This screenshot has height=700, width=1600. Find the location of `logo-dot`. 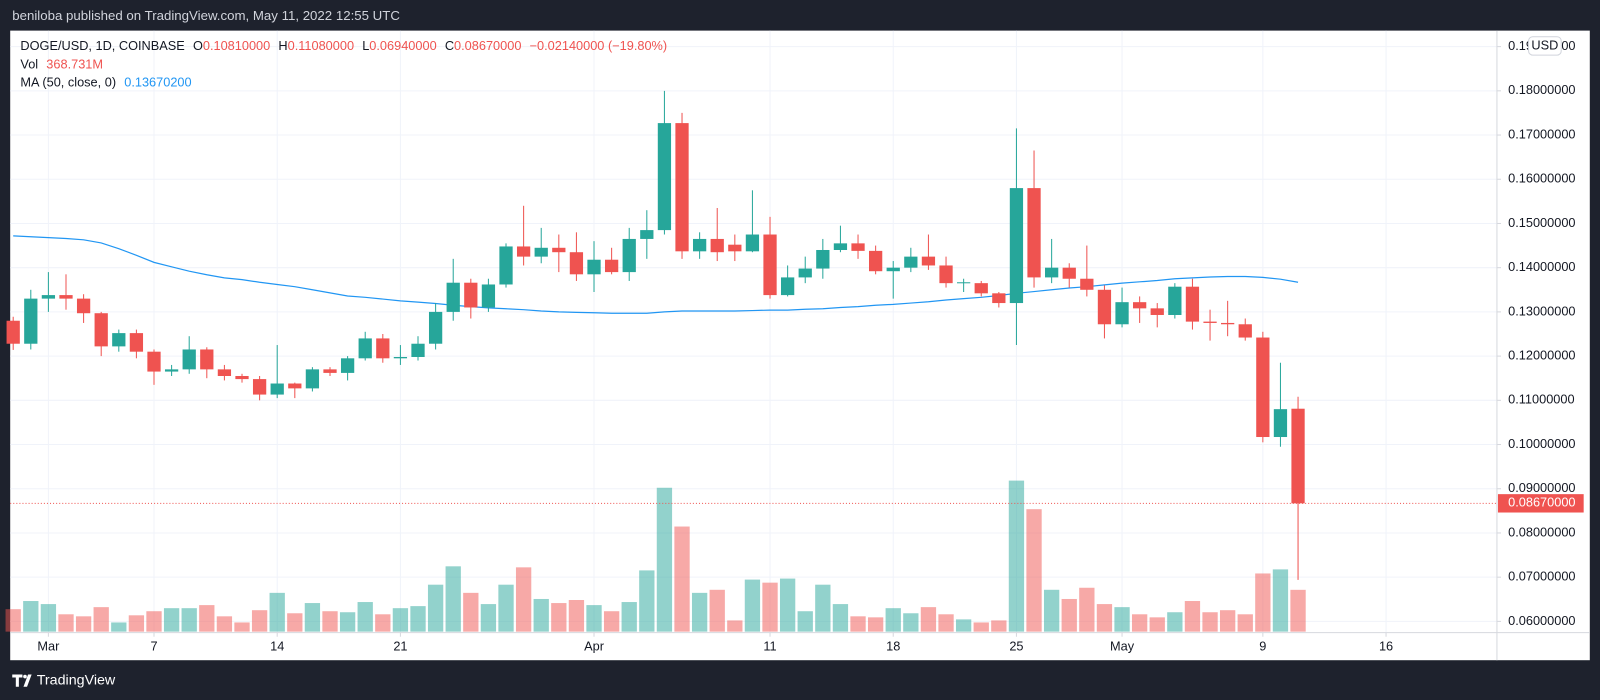

logo-dot is located at coordinates (25, 676).